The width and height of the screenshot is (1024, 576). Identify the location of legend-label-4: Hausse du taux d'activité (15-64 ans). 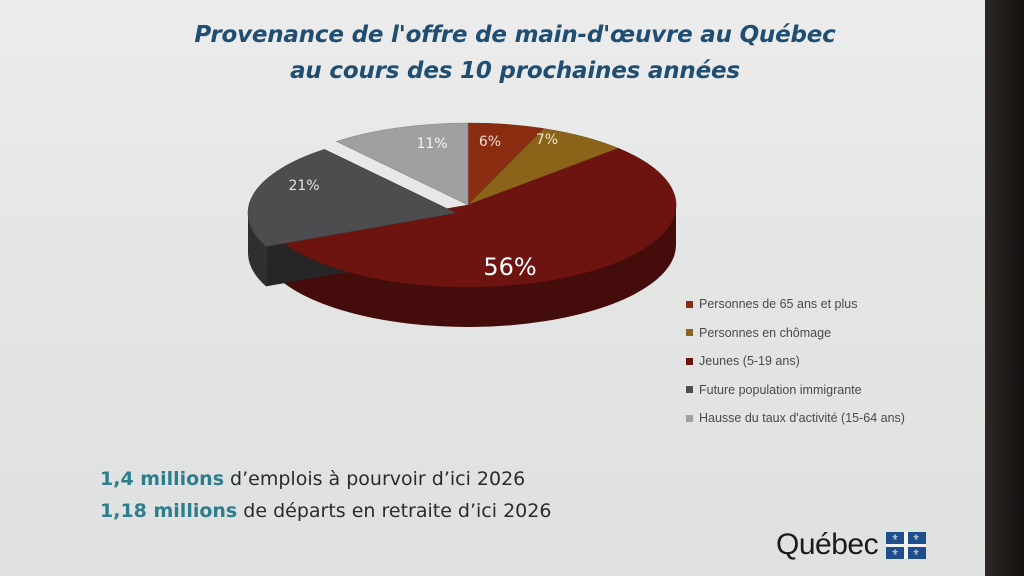
(802, 418).